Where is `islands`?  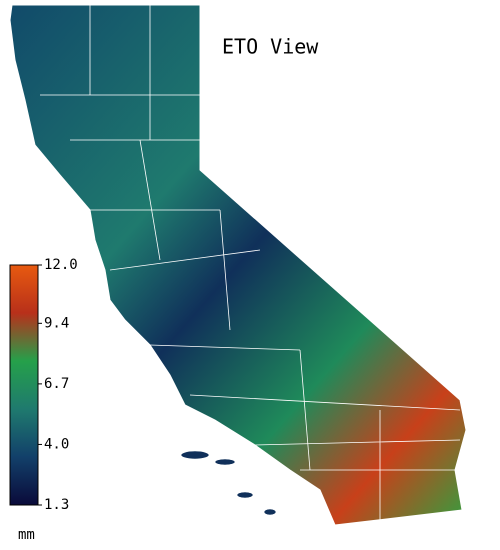
islands is located at coordinates (228, 483).